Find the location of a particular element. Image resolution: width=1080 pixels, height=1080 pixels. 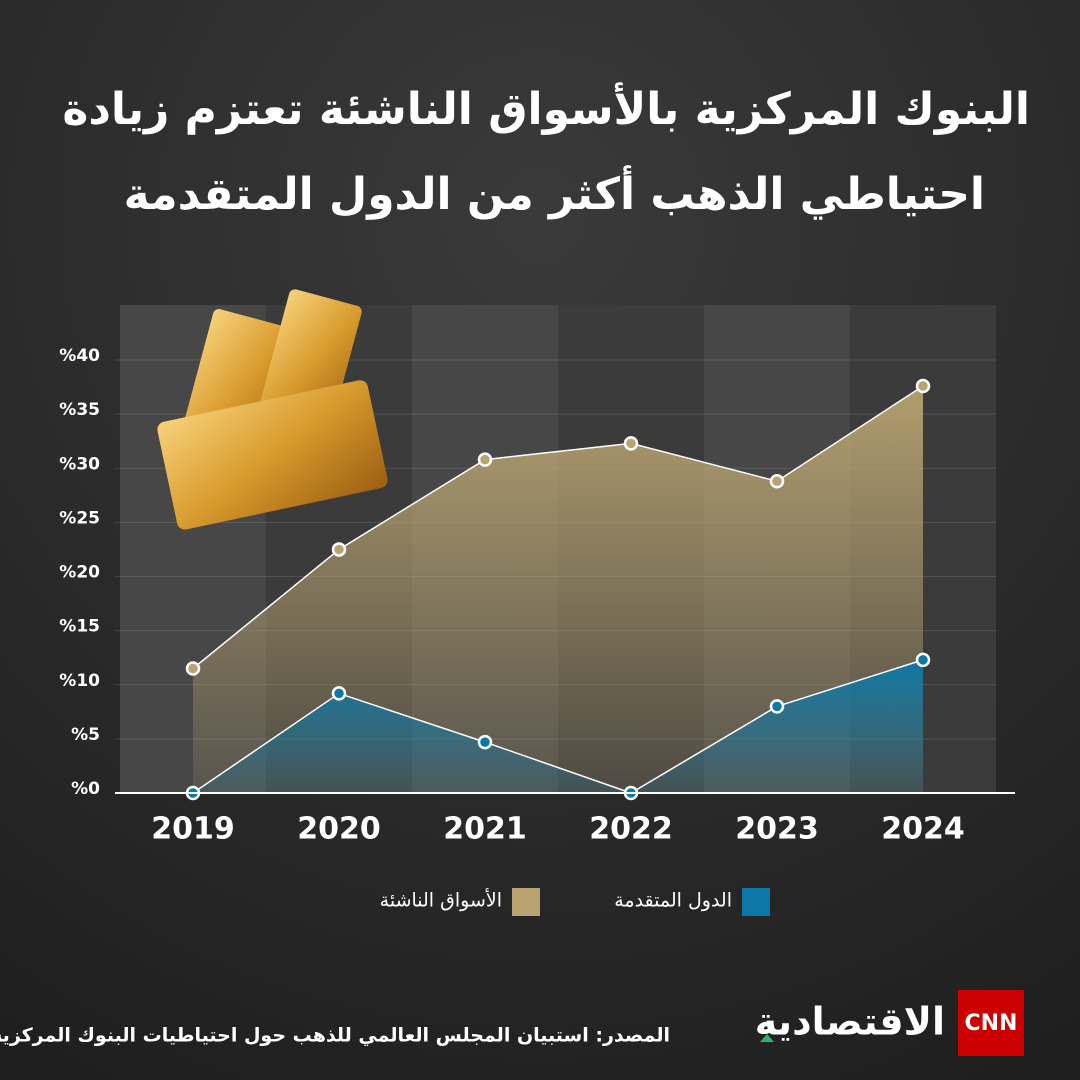

y-tick-label: %25 is located at coordinates (79, 518).